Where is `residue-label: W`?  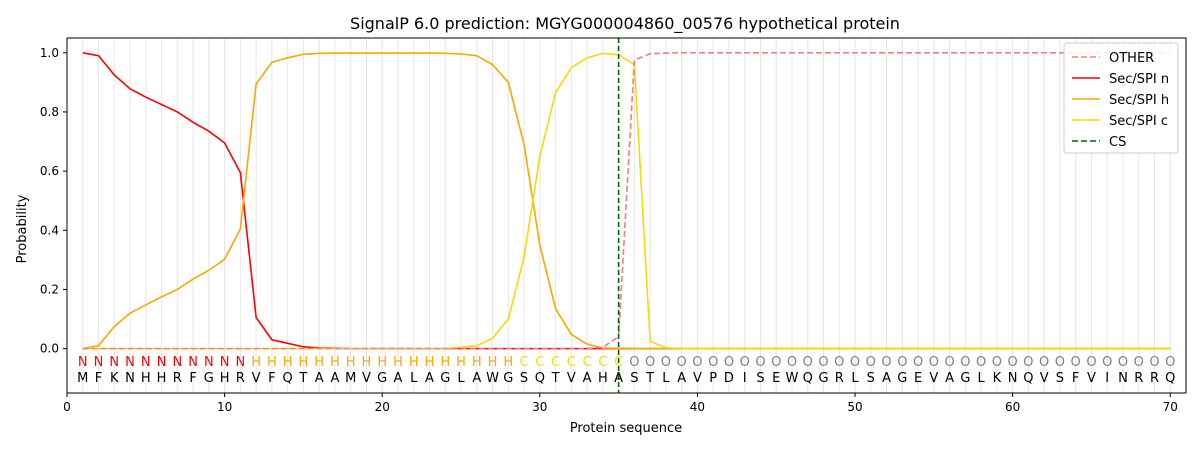 residue-label: W is located at coordinates (492, 378).